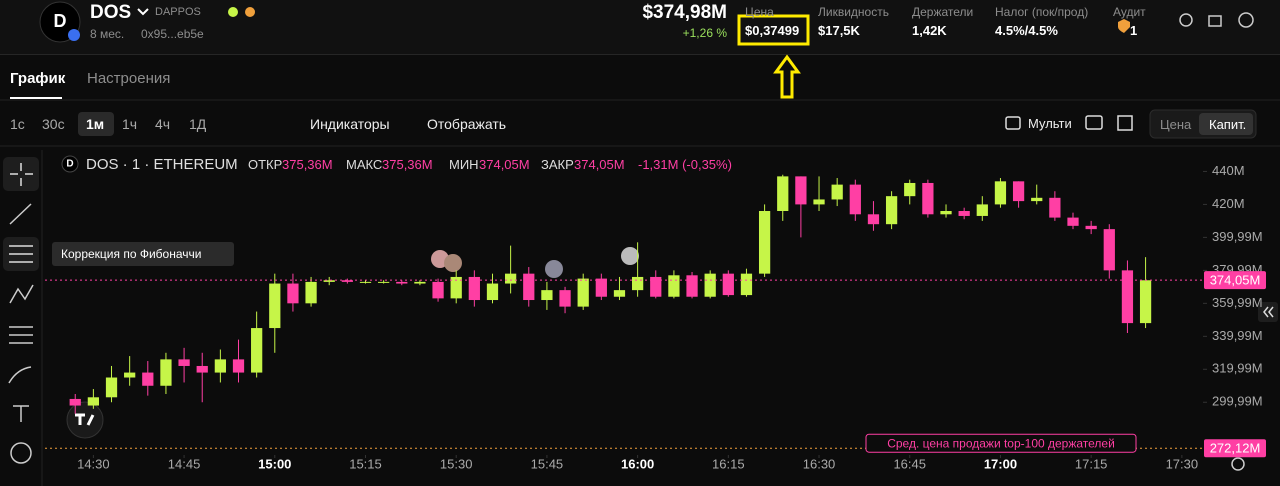 This screenshot has width=1280, height=486. I want to click on mode-option: Капит., so click(1228, 124).